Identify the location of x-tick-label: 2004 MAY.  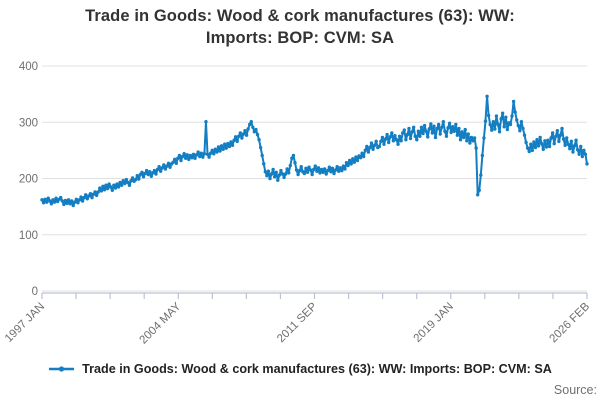
(161, 323).